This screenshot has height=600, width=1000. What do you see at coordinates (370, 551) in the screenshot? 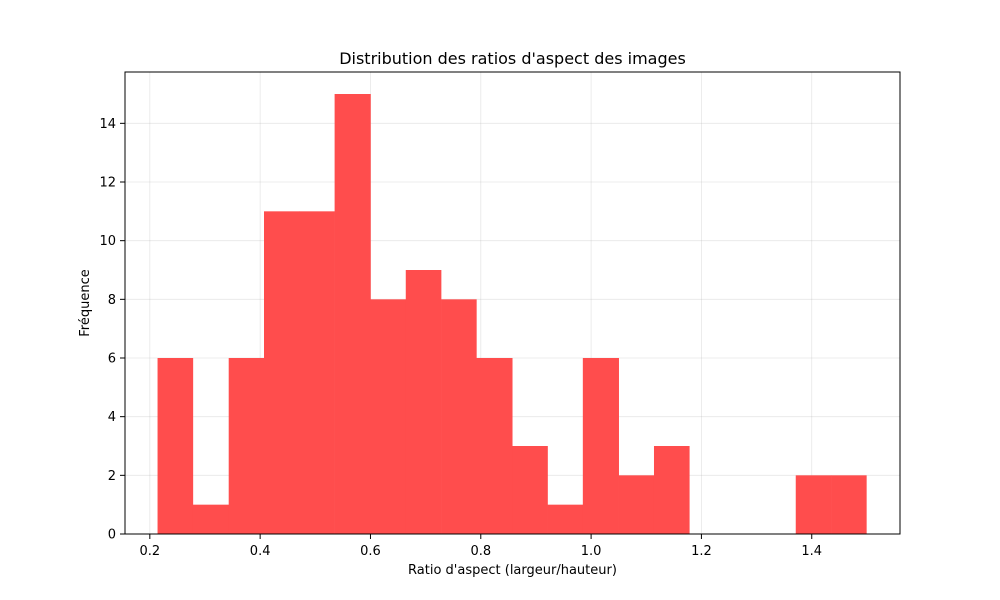
I see `x-tick-label: 0.6` at bounding box center [370, 551].